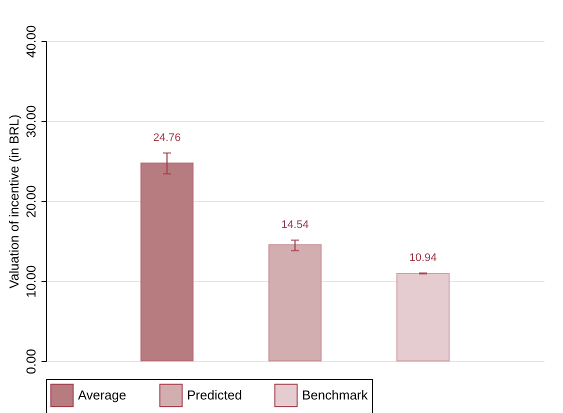 This screenshot has height=413, width=563. Describe the element at coordinates (31, 201) in the screenshot. I see `y-tick-label: 20.00` at that location.